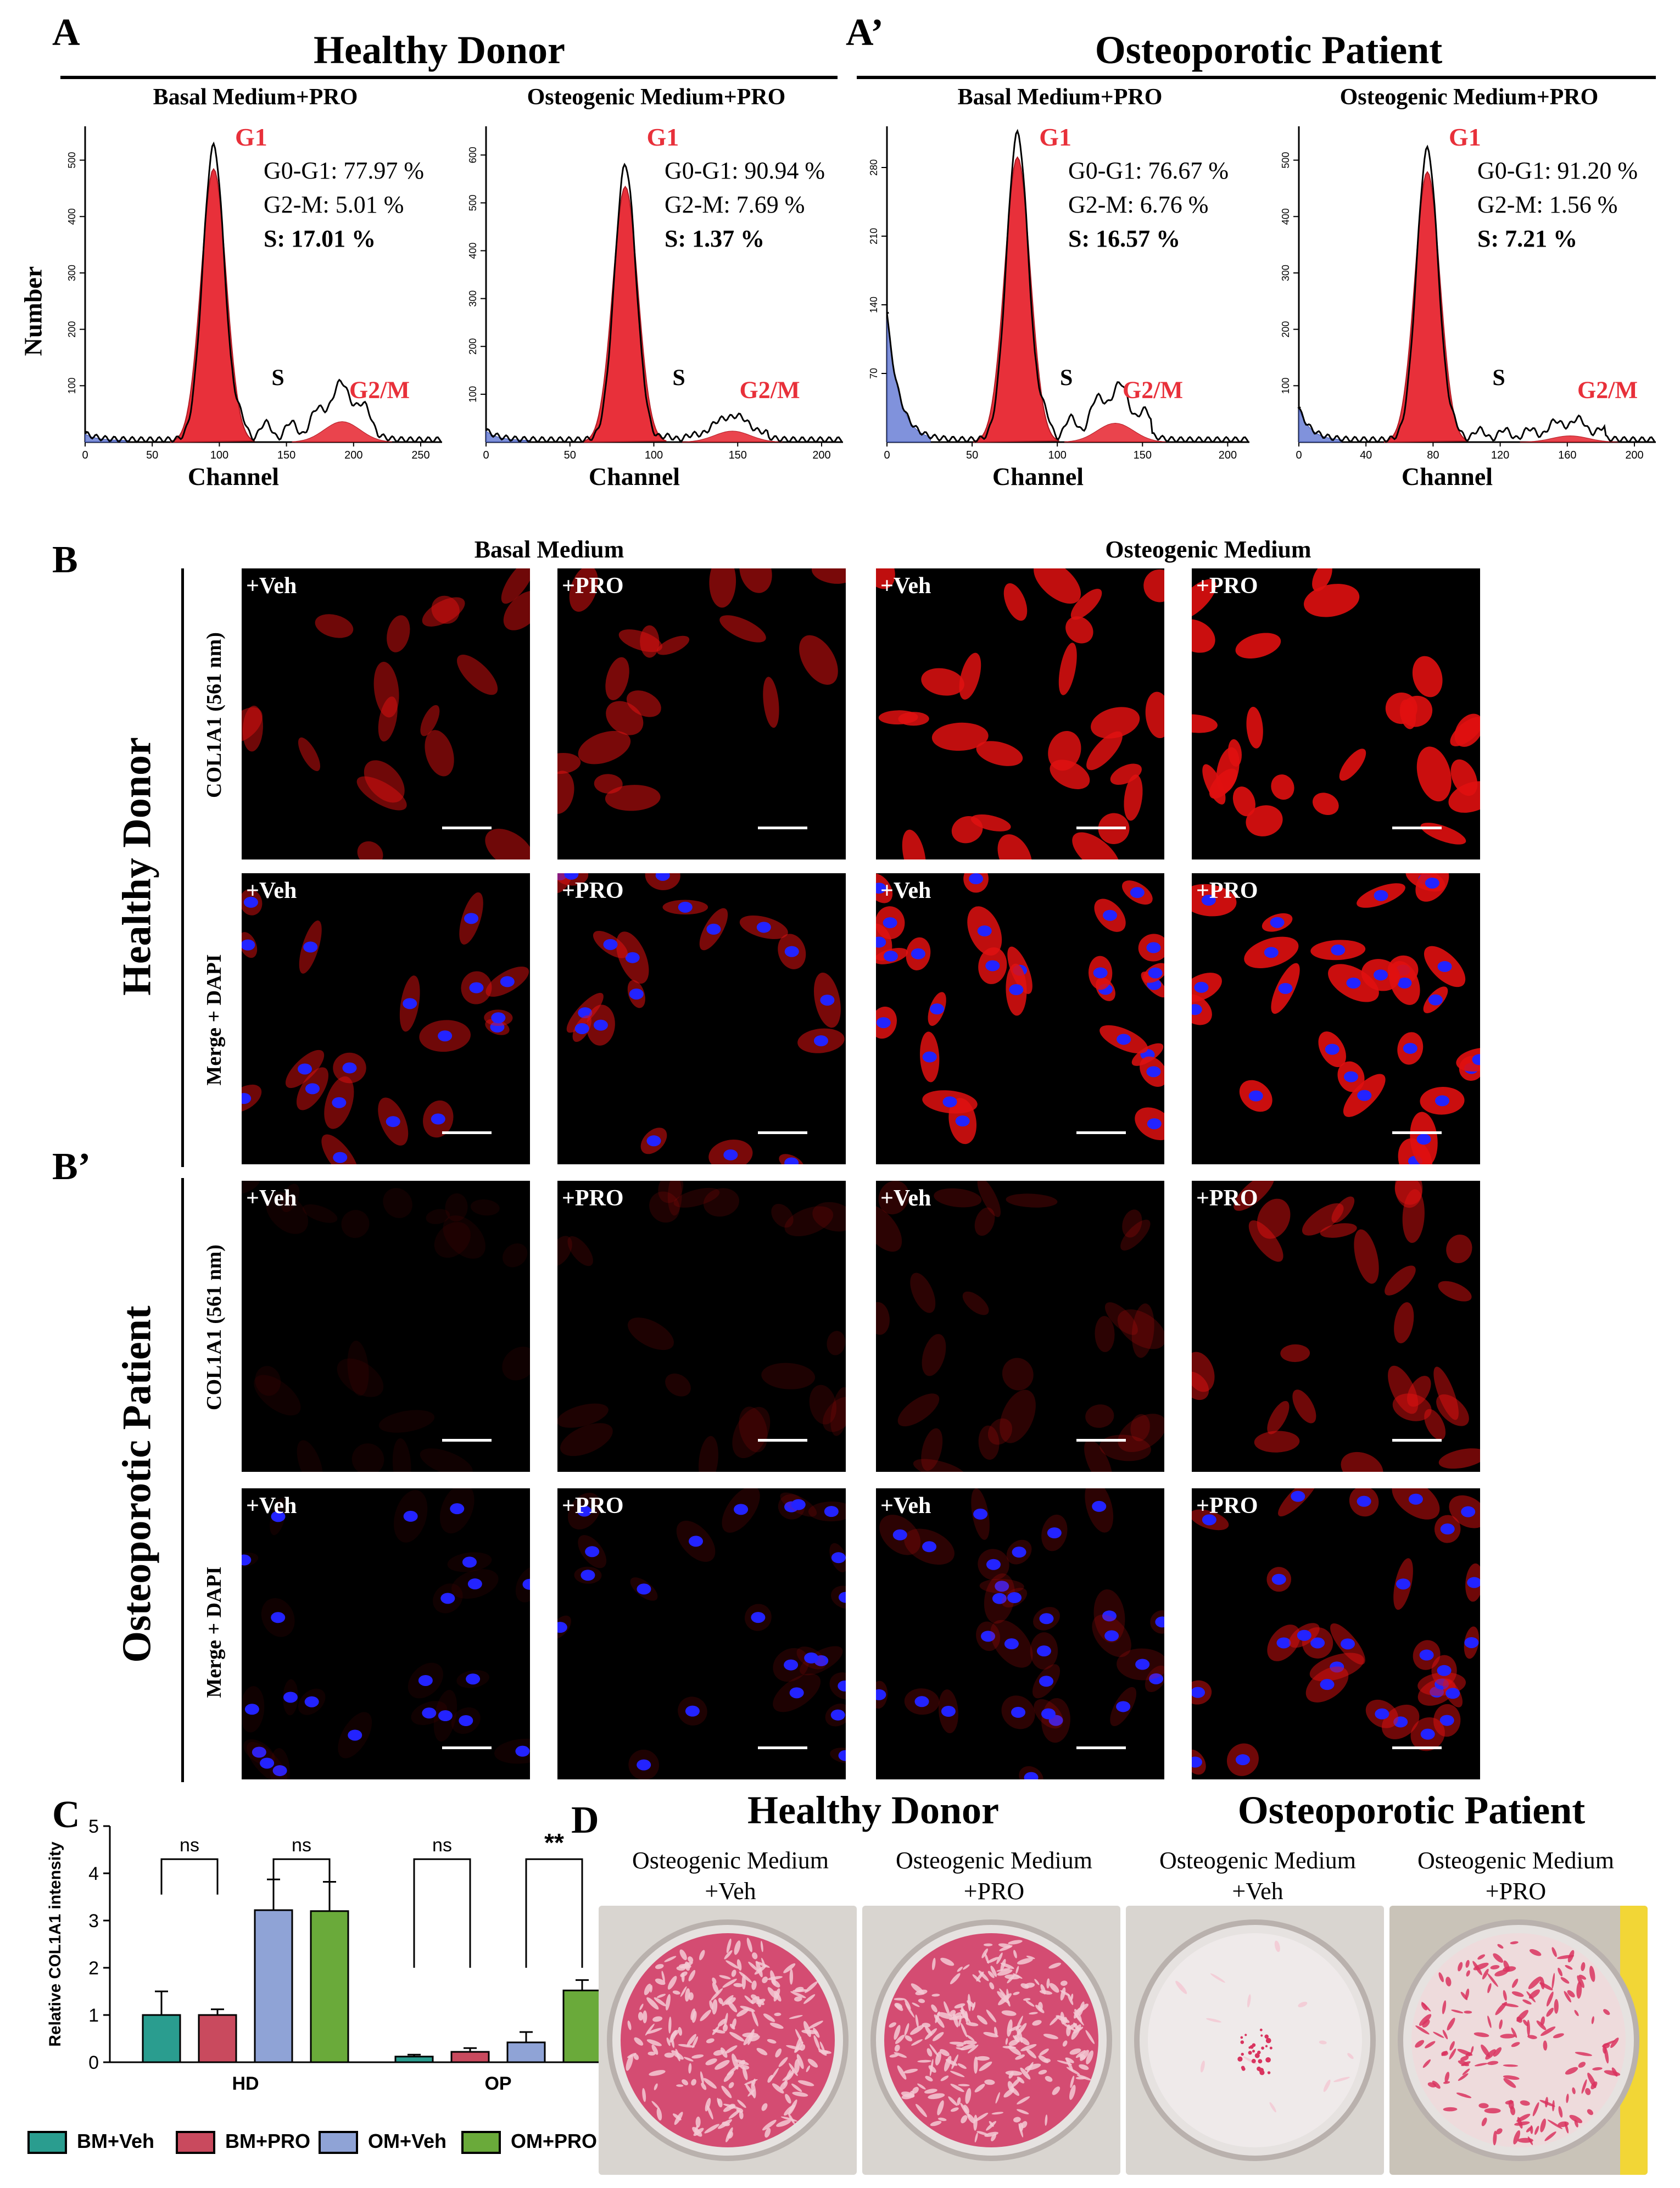 This screenshot has height=2188, width=1680. What do you see at coordinates (1499, 378) in the screenshot?
I see `hist-s-label: S` at bounding box center [1499, 378].